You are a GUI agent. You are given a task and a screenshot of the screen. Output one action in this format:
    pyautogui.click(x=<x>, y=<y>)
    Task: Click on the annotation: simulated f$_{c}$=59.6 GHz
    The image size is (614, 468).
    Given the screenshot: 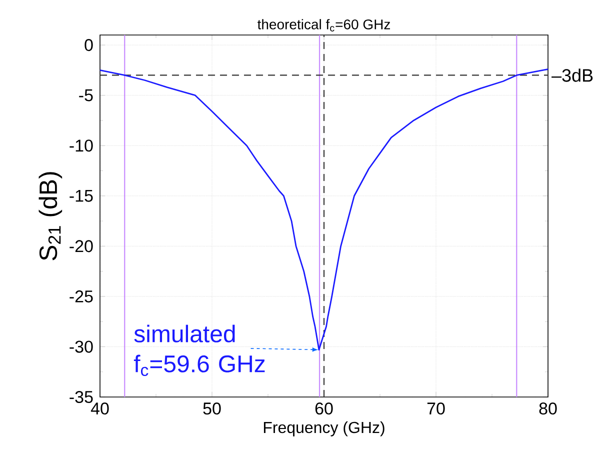 What is the action you would take?
    pyautogui.click(x=199, y=350)
    